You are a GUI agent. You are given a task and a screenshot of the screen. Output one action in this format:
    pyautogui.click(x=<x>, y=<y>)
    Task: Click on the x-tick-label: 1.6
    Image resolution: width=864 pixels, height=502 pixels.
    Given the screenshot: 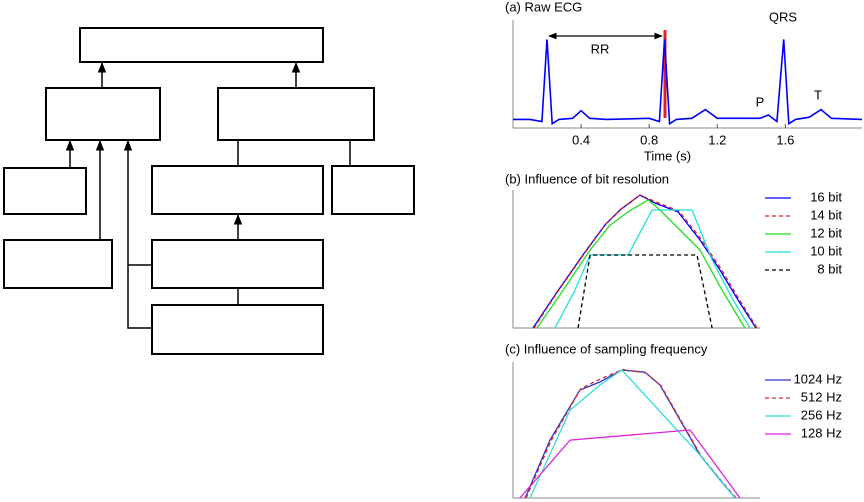 What is the action you would take?
    pyautogui.click(x=785, y=139)
    